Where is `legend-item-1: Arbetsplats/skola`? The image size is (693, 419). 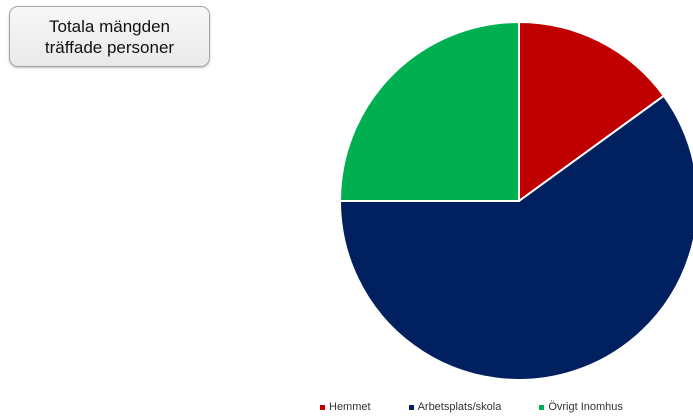
legend-item-1: Arbetsplats/skola is located at coordinates (455, 407).